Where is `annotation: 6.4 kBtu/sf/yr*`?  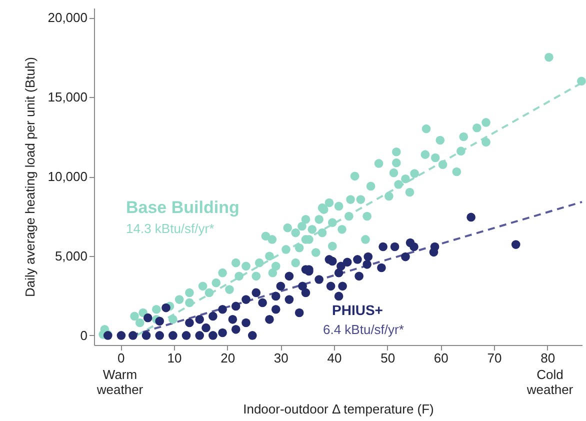 annotation: 6.4 kBtu/sf/yr* is located at coordinates (363, 329).